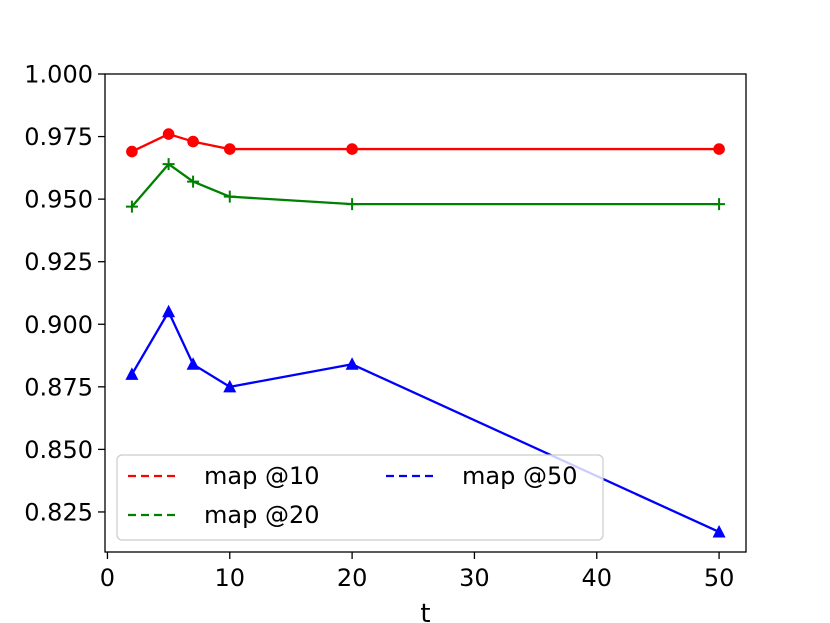 The height and width of the screenshot is (623, 830). What do you see at coordinates (58, 200) in the screenshot?
I see `y-tick-label: 0.950` at bounding box center [58, 200].